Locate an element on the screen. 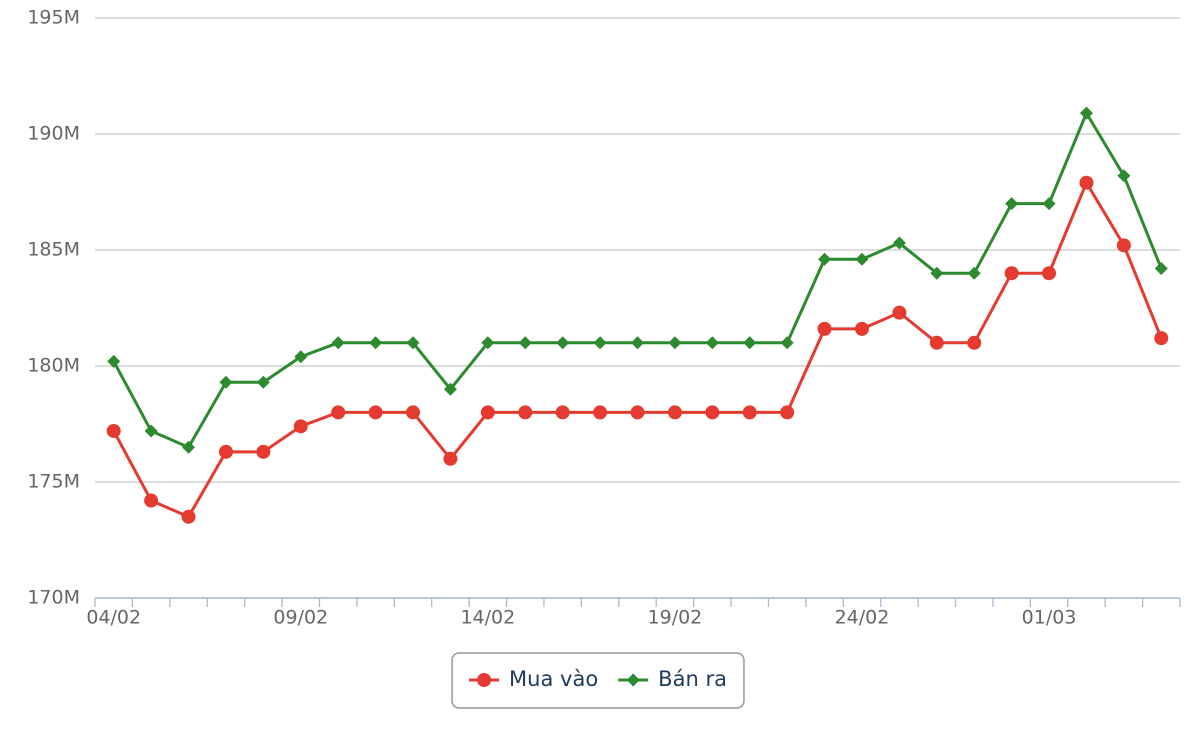 The width and height of the screenshot is (1200, 740). y-tick-label: 170M is located at coordinates (53, 598).